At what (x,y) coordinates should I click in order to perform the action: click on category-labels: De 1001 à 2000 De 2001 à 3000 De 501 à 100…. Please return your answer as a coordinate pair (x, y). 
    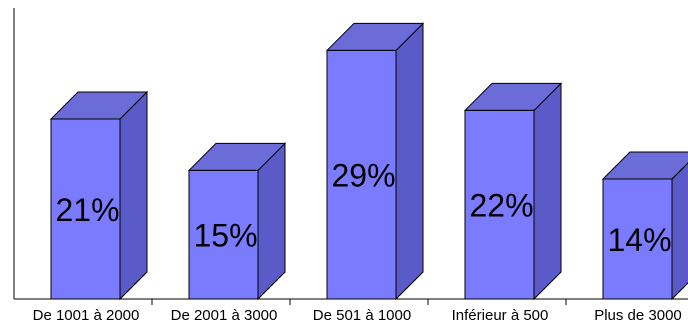
    Looking at the image, I should click on (357, 315).